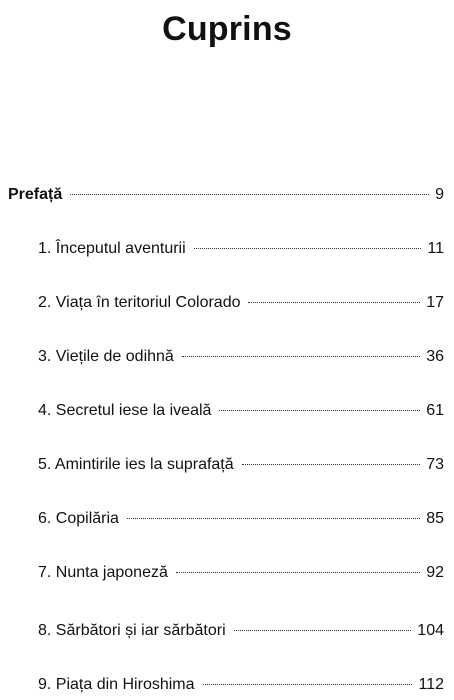 This screenshot has width=454, height=700. Describe the element at coordinates (431, 684) in the screenshot. I see `toc-entry-page-number: 112` at that location.